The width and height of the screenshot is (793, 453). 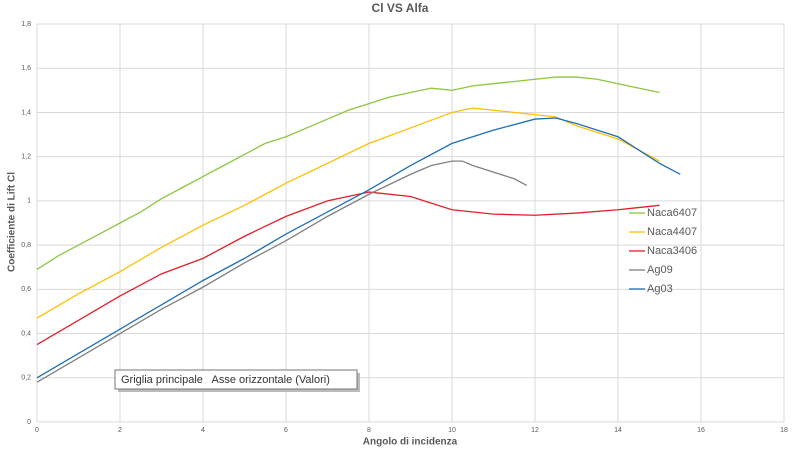 What do you see at coordinates (672, 251) in the screenshot?
I see `legend-label: Naca3406` at bounding box center [672, 251].